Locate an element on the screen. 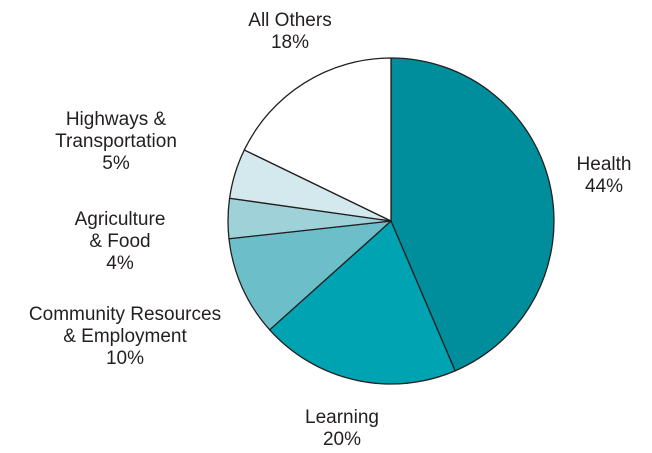 This screenshot has height=453, width=652. pie-category-label: All Others is located at coordinates (289, 20).